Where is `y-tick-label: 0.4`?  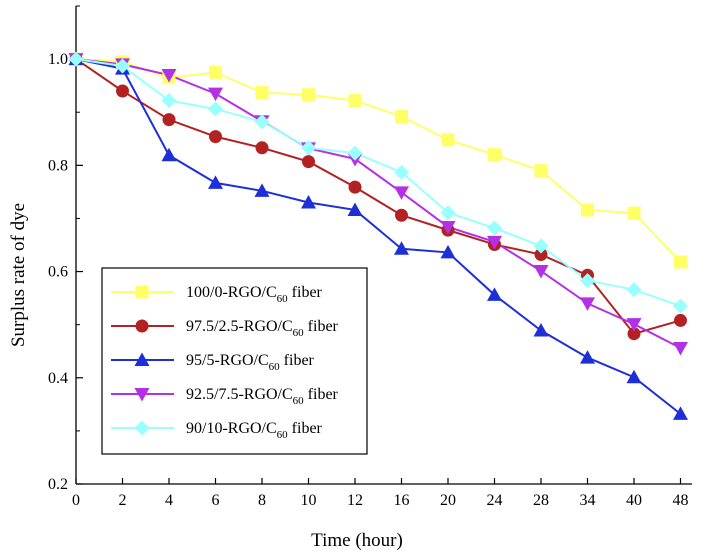
y-tick-label: 0.4 is located at coordinates (58, 378).